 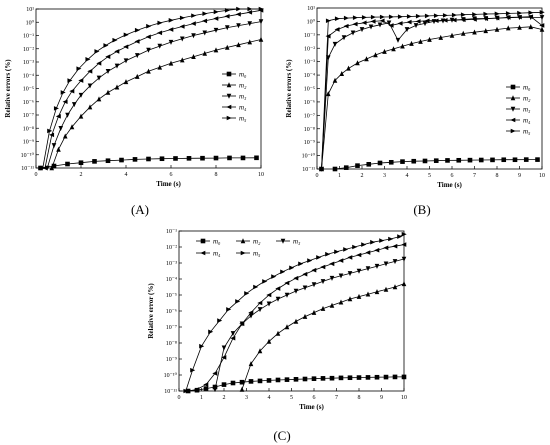 I want to click on y-tick-label-a: 10⁻⁶, so click(x=28, y=103).